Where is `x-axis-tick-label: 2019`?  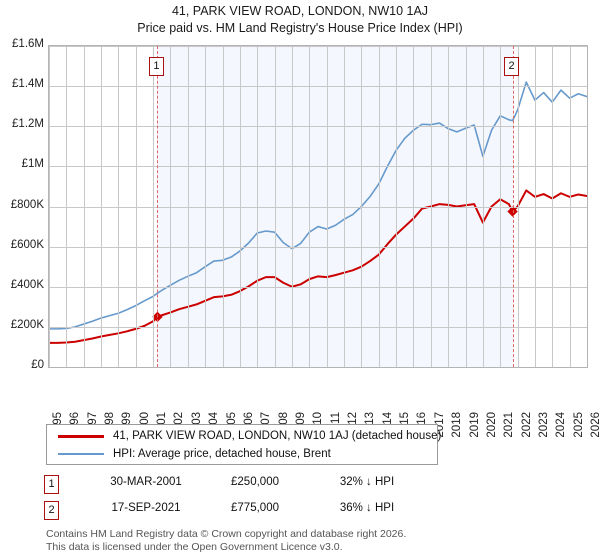
x-axis-tick-label: 2019 is located at coordinates (474, 425).